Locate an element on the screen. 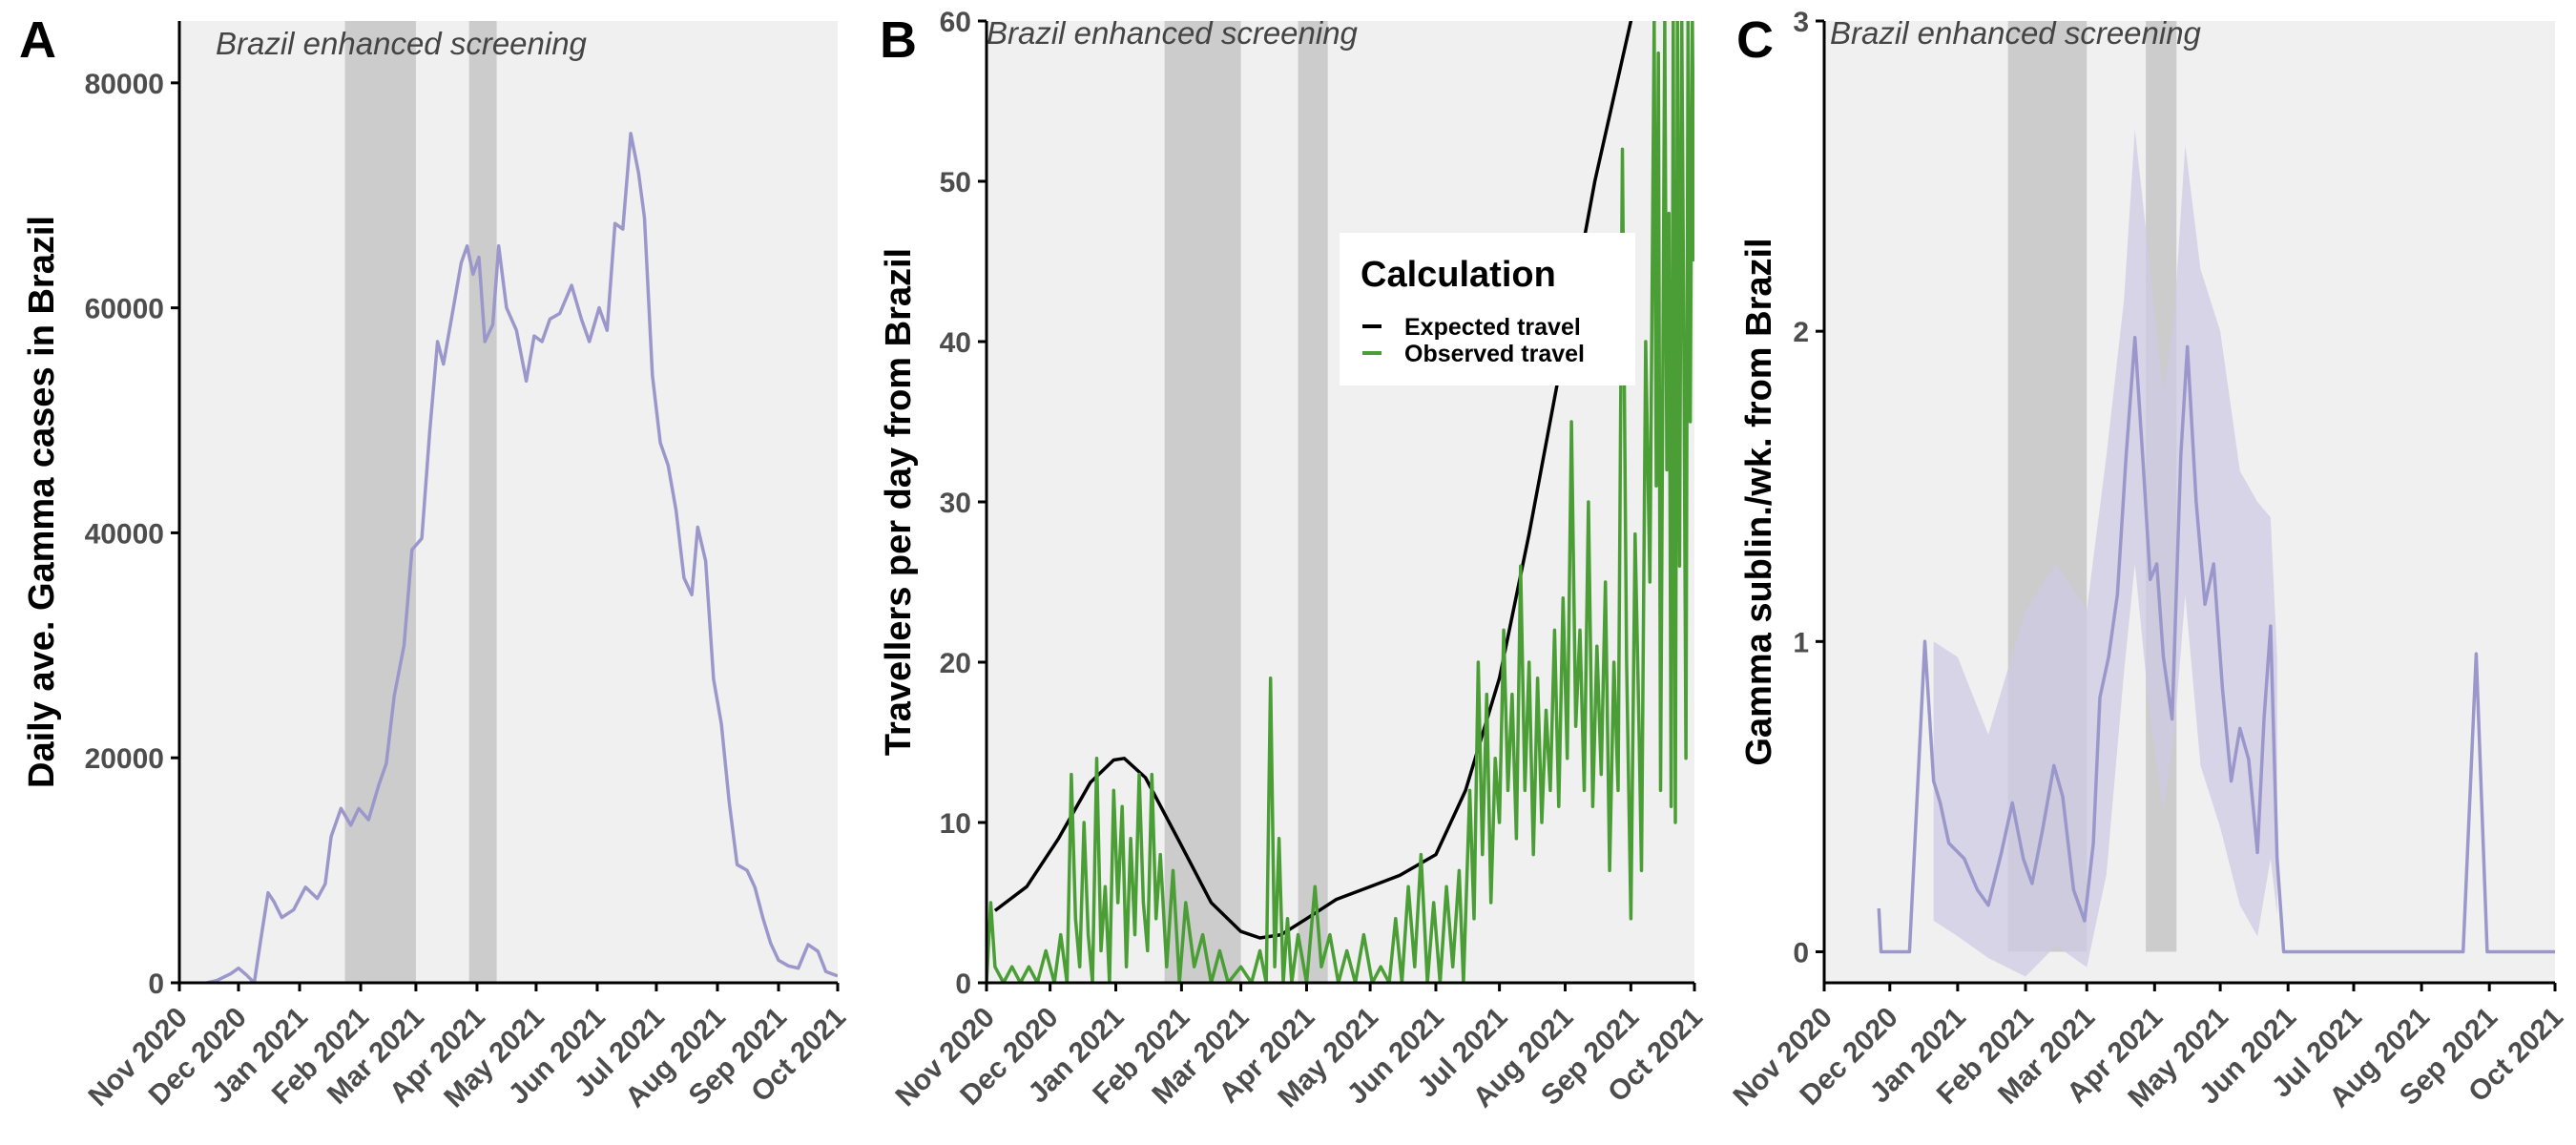 The width and height of the screenshot is (2576, 1145). y-tick-label: 10 is located at coordinates (955, 824).